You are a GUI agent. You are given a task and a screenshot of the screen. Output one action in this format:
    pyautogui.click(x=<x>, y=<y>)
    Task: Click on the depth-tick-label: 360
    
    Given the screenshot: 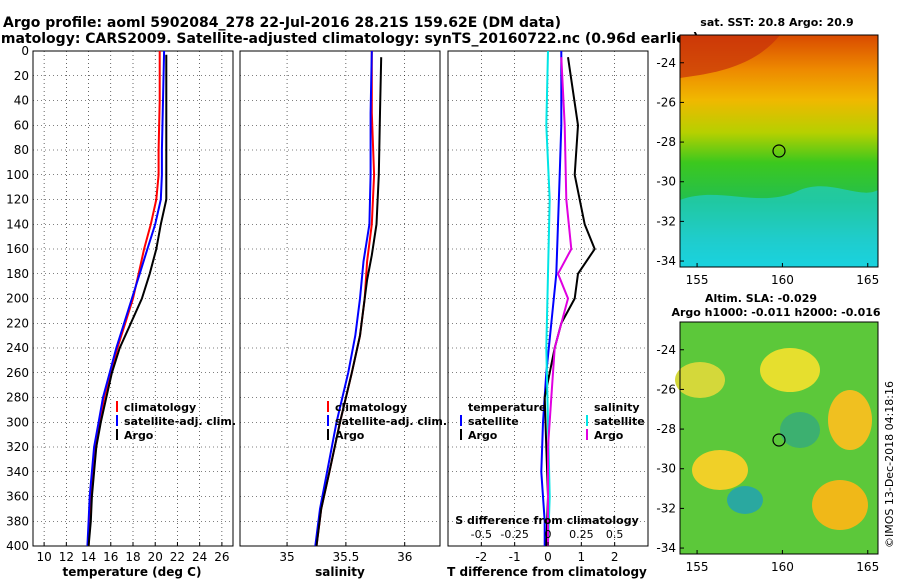 What is the action you would take?
    pyautogui.click(x=17, y=497)
    